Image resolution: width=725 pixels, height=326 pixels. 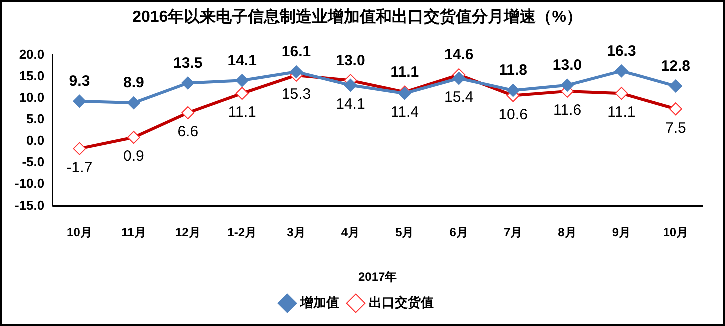 I want to click on y-tick-label: 0.0, so click(x=35, y=140).